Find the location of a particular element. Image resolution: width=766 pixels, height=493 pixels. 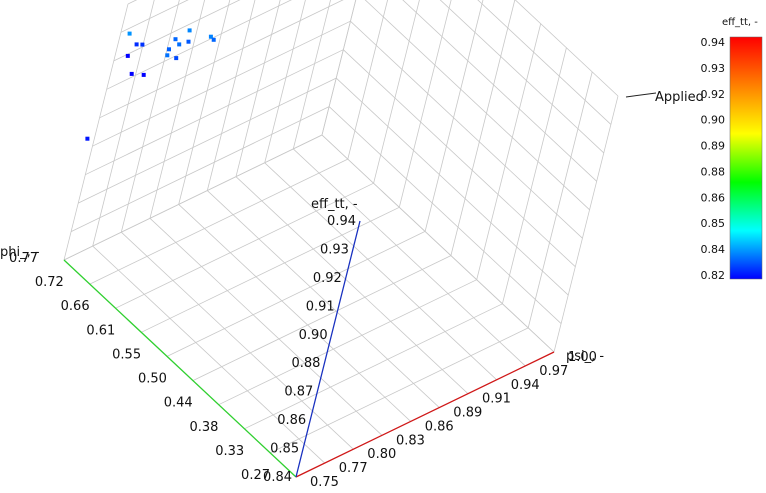

psi-tick-label: 0.86 is located at coordinates (439, 426).